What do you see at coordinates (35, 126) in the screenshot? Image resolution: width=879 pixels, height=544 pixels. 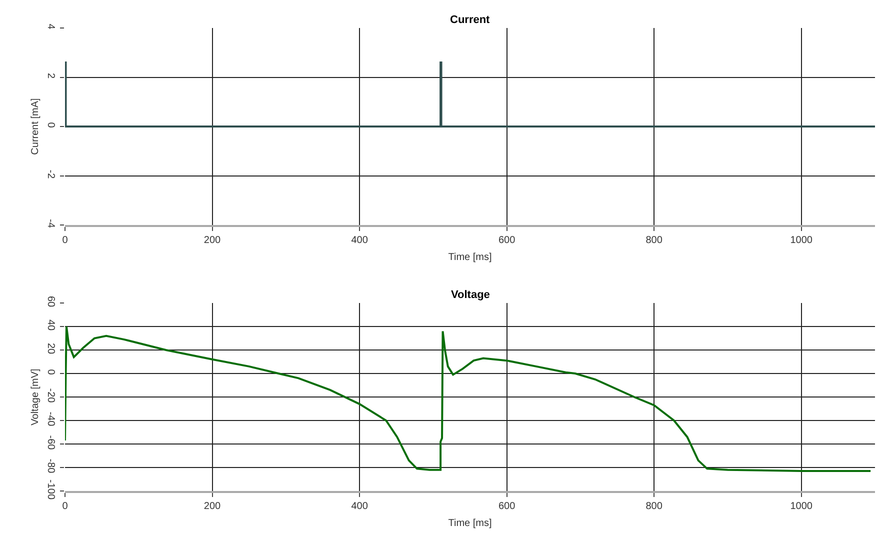 I see `y-axis-title: Current [mA]` at bounding box center [35, 126].